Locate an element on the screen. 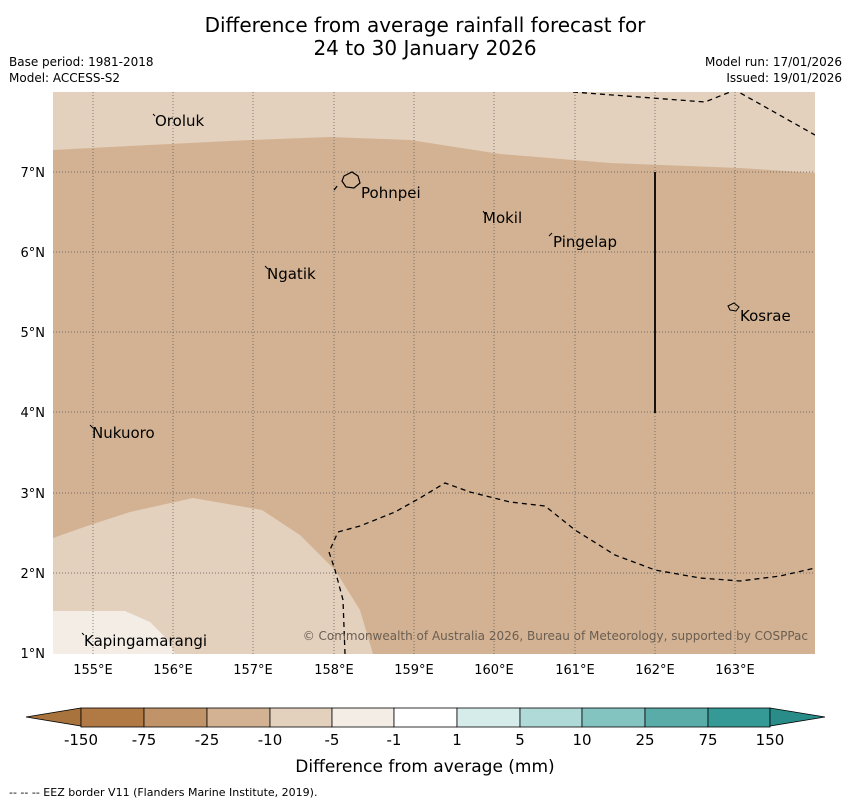  title-line-2: 24 to 30 January 2026 is located at coordinates (425, 48).